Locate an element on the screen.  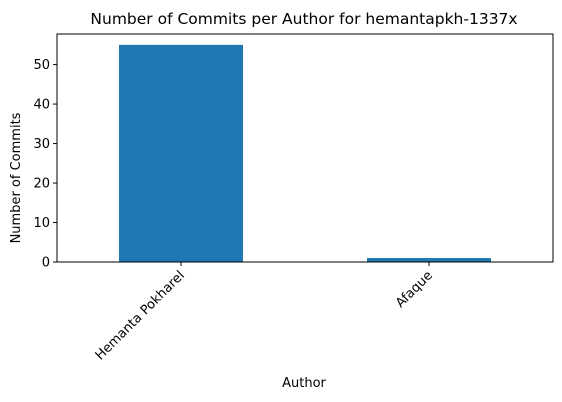
y-tick-label-5: 50 is located at coordinates (41, 65).